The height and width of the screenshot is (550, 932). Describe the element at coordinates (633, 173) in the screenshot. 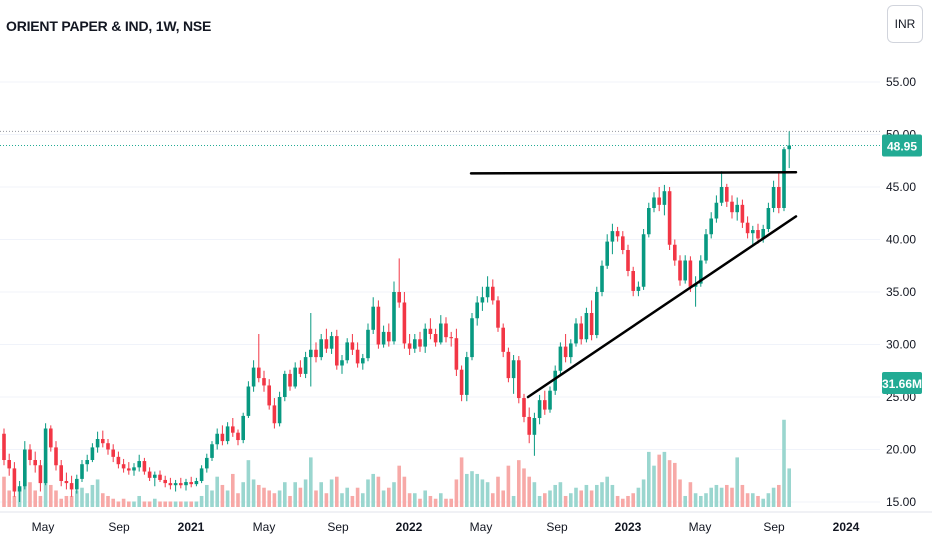

I see `resistance-trendline` at that location.